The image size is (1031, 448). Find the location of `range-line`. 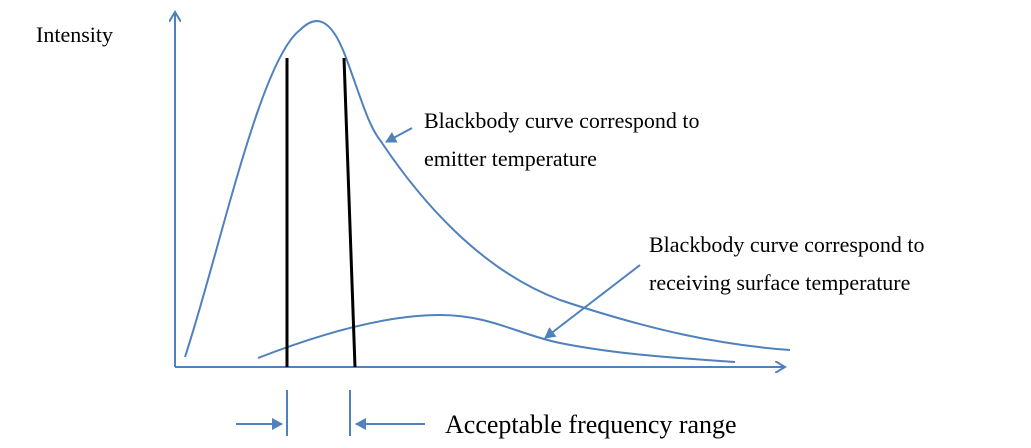

range-line is located at coordinates (349, 212).